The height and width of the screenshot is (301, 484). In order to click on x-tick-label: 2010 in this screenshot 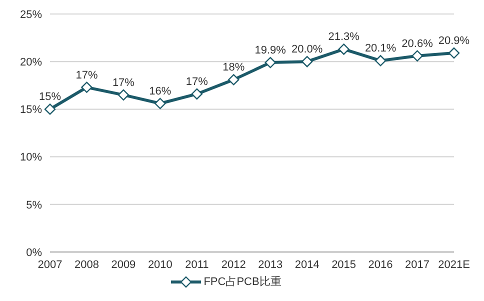, I will do `click(160, 264)`.